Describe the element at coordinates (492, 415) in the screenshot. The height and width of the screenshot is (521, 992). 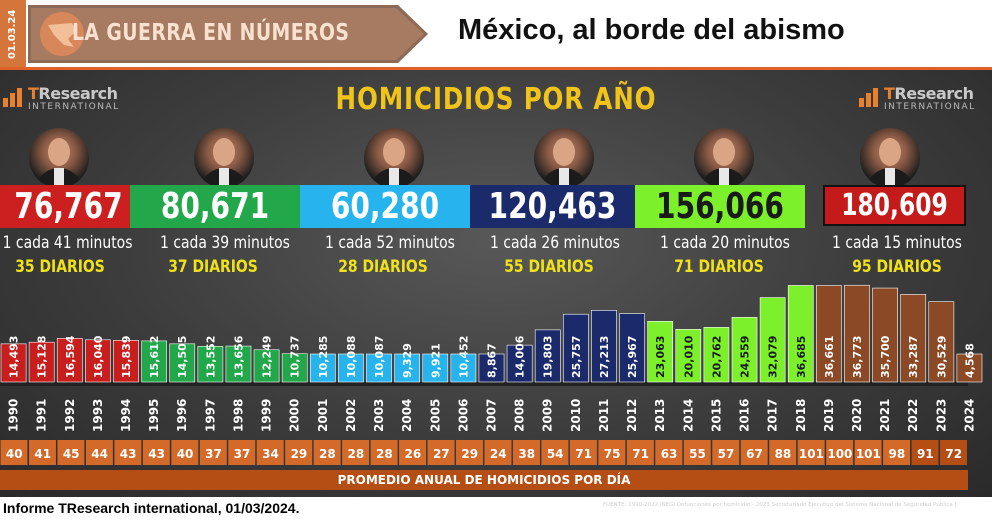
I see `year-label: 2007` at that location.